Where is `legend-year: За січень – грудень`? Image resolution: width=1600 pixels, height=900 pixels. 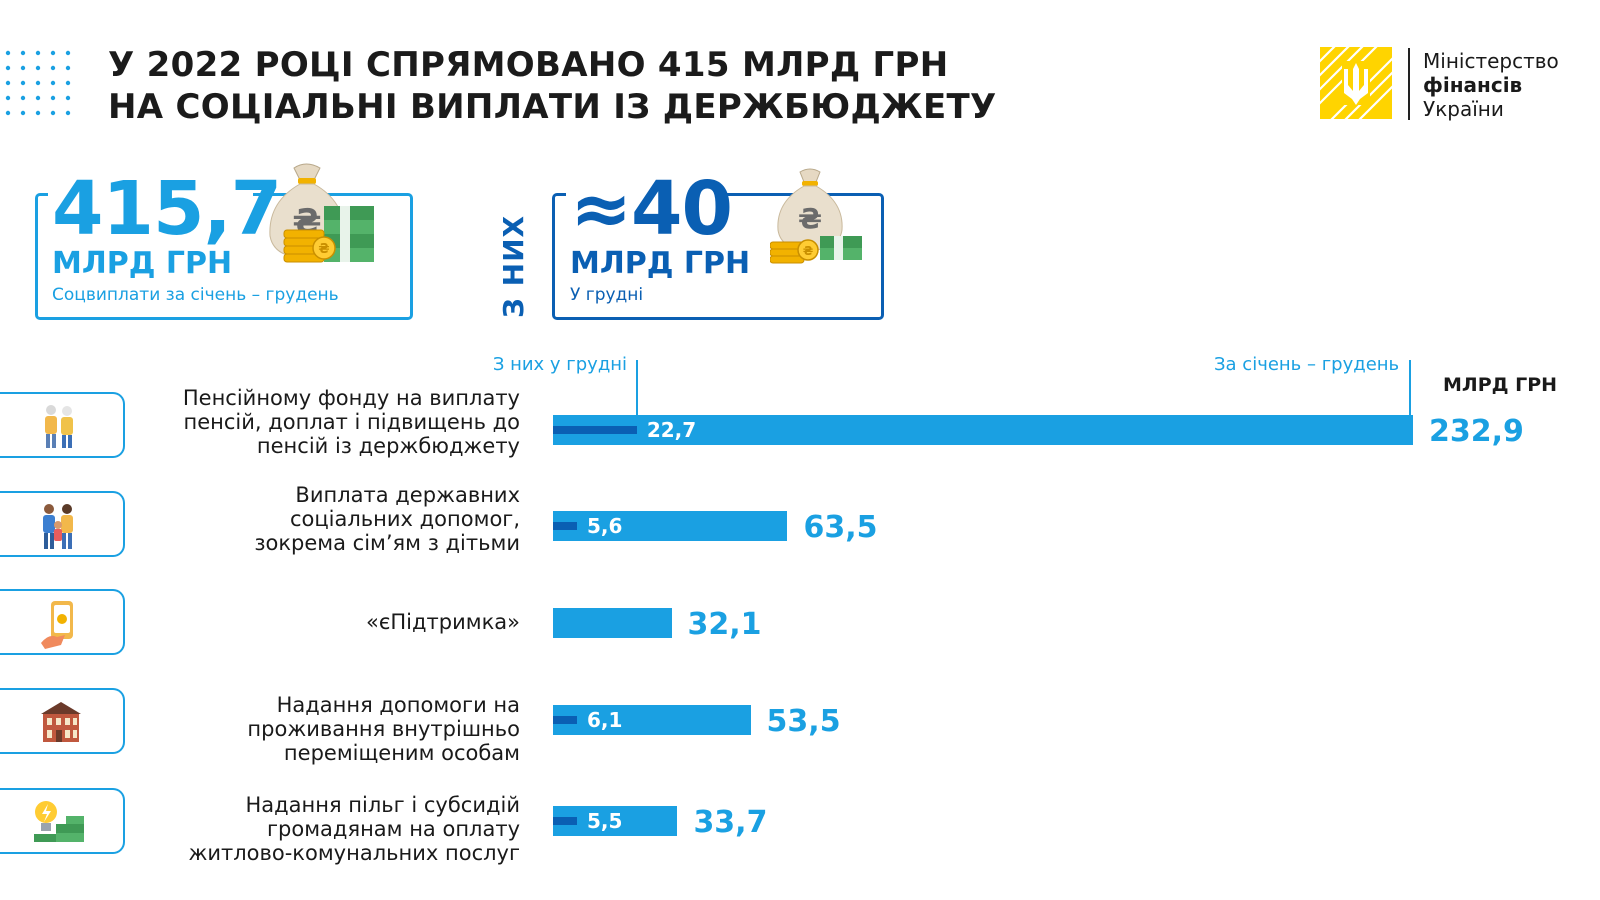 legend-year: За січень – грудень is located at coordinates (1307, 364).